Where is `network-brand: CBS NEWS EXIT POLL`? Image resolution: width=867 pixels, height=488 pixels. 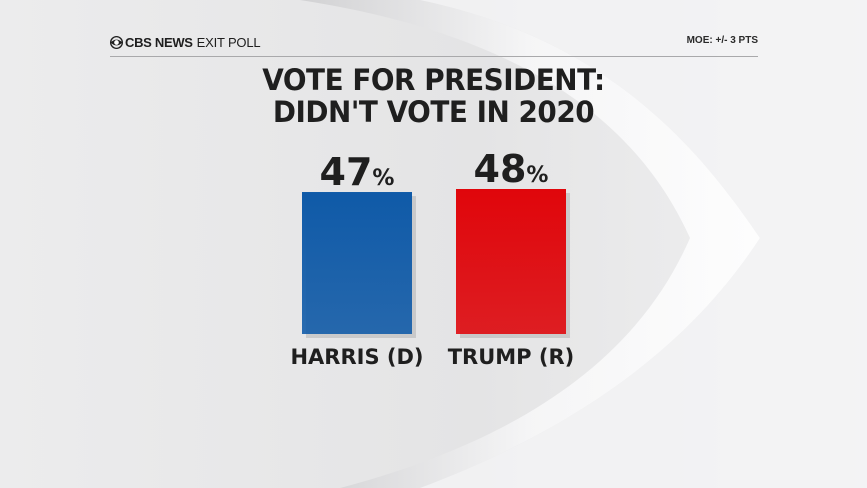 network-brand: CBS NEWS EXIT POLL is located at coordinates (185, 42).